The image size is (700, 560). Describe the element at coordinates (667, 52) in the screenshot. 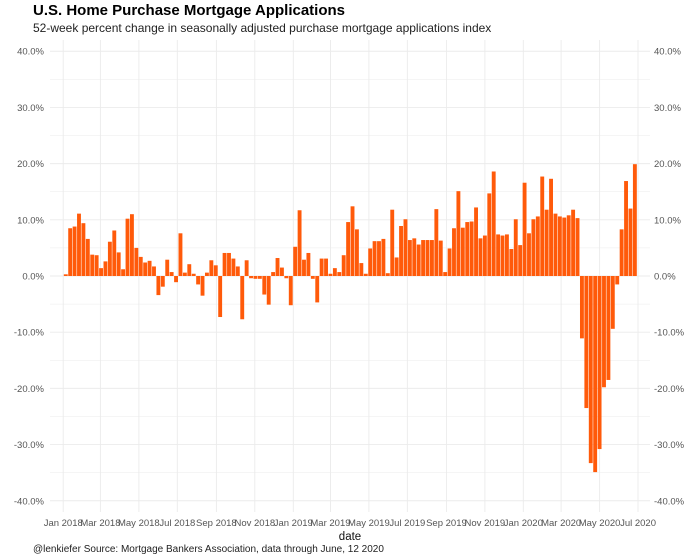

I see `y-tick-label-right: 40.0%` at that location.